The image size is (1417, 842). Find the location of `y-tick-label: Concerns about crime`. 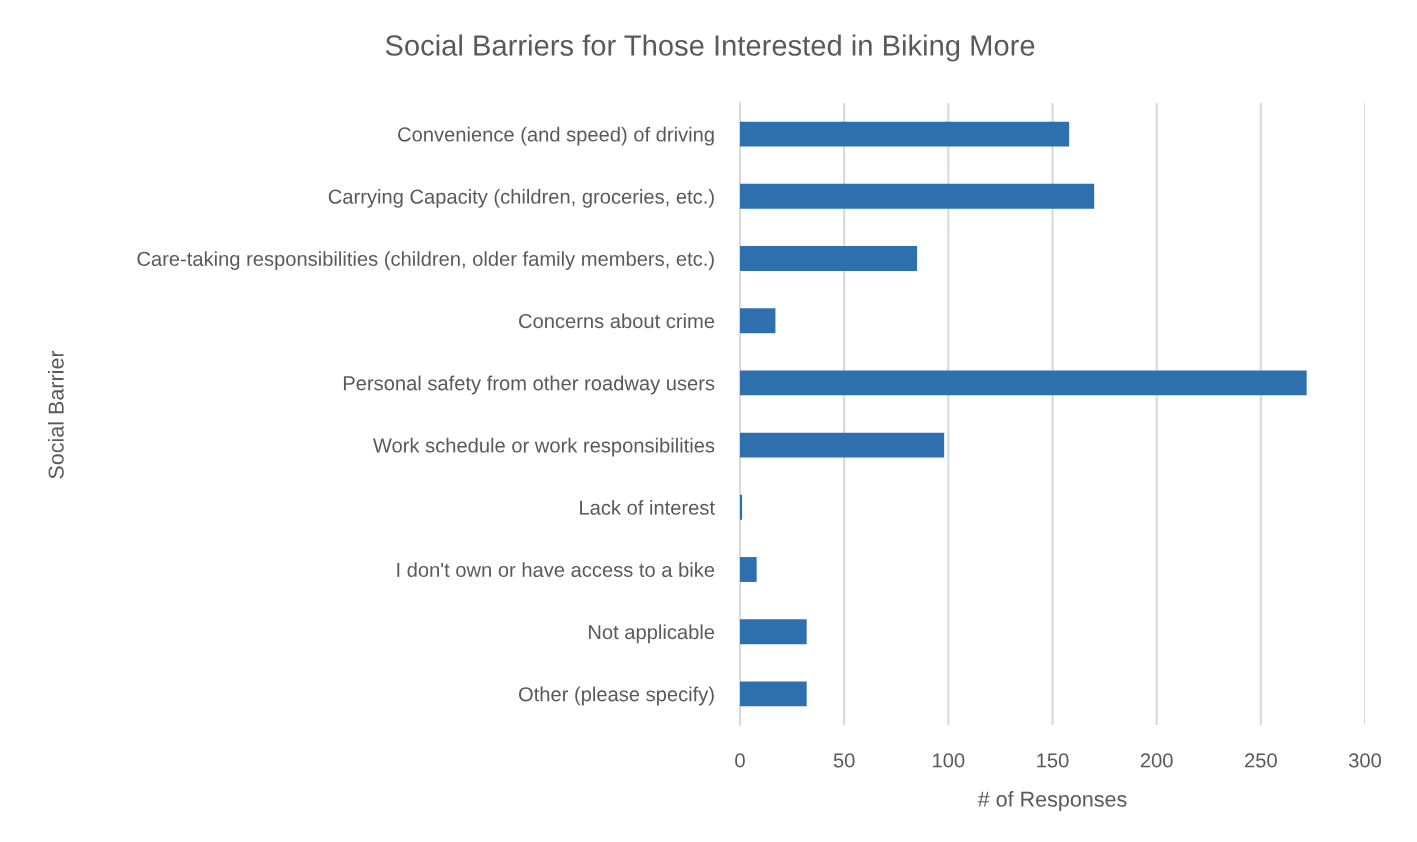

y-tick-label: Concerns about crime is located at coordinates (617, 321).